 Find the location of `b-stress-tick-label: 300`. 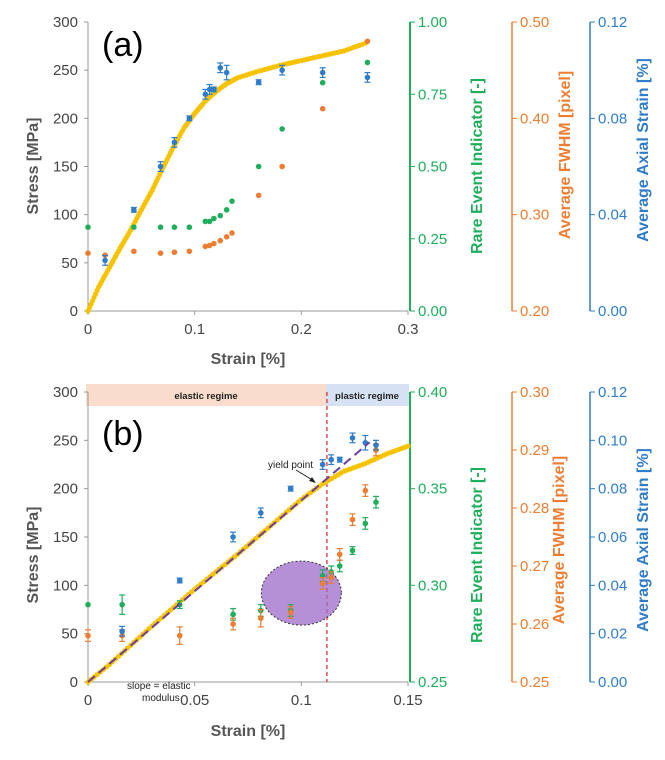

b-stress-tick-label: 300 is located at coordinates (65, 392).